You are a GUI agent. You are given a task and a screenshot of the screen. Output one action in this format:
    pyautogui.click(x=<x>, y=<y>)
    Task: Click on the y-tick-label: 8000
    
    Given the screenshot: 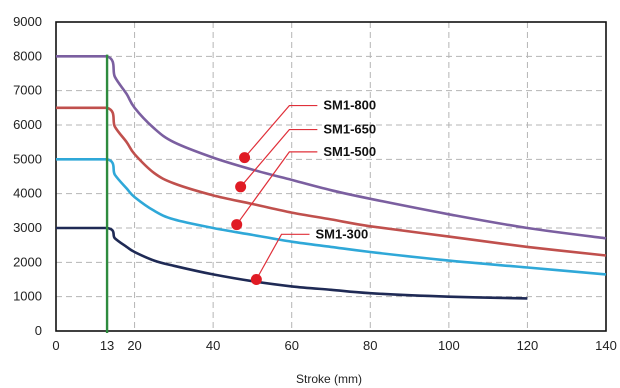 What is the action you would take?
    pyautogui.click(x=27, y=55)
    